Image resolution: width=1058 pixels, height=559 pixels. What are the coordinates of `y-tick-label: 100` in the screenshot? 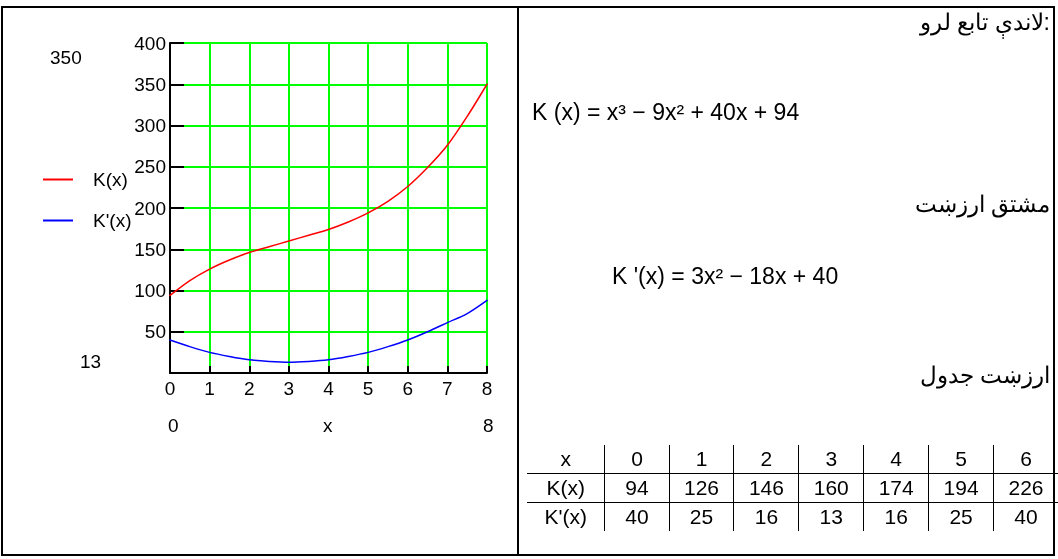 It's located at (150, 290).